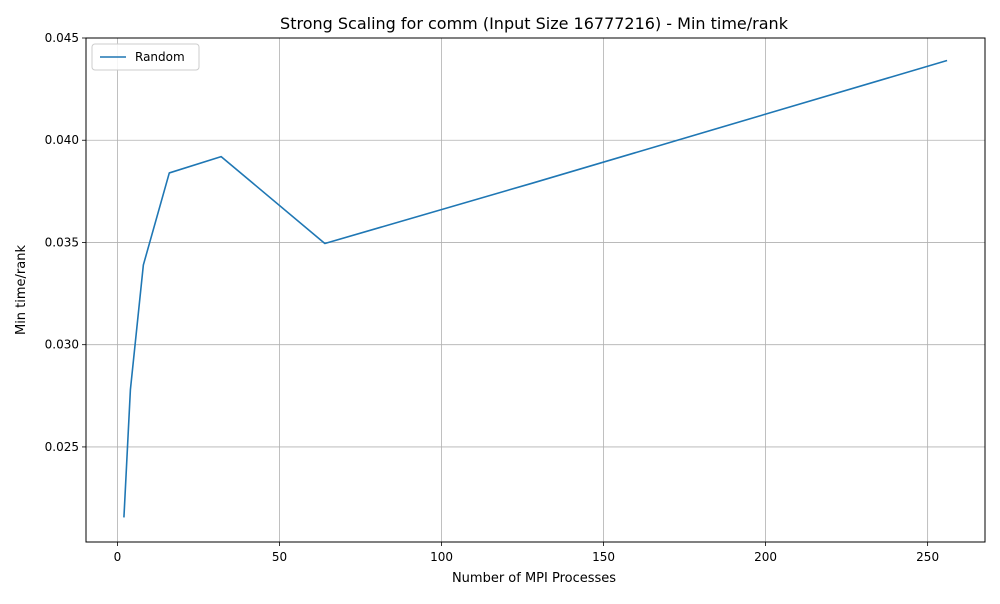 The height and width of the screenshot is (604, 1000). What do you see at coordinates (160, 57) in the screenshot?
I see `legend-label: Random` at bounding box center [160, 57].